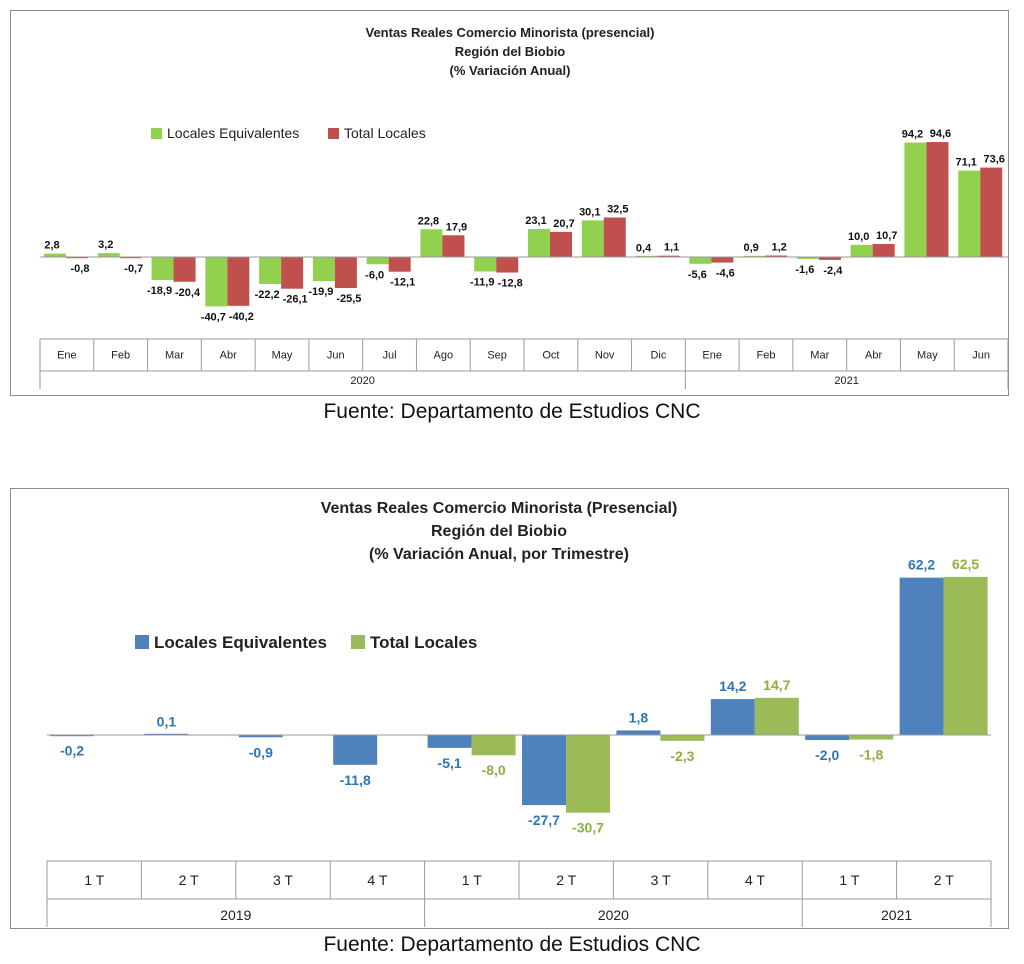  What do you see at coordinates (348, 299) in the screenshot?
I see `data-label: -25,5` at bounding box center [348, 299].